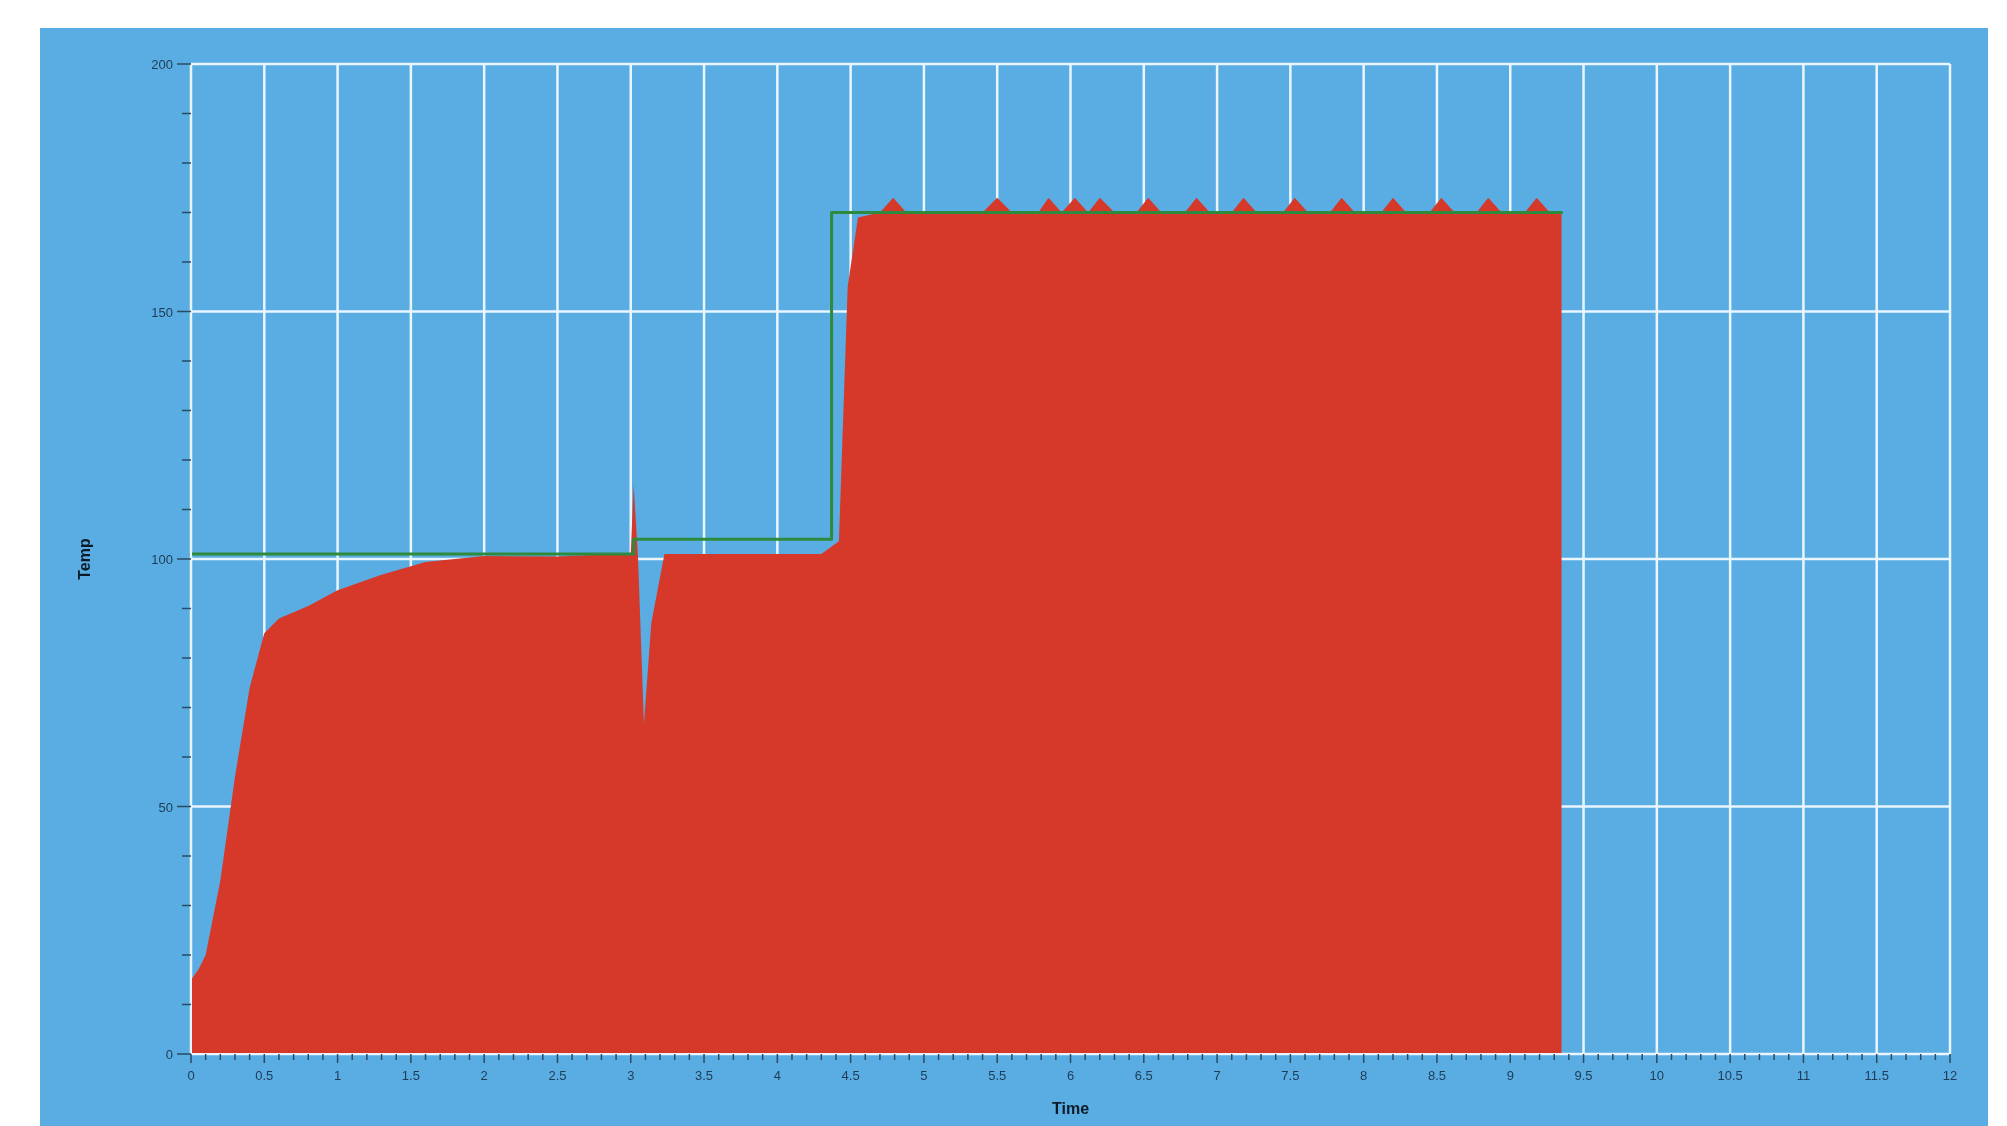 The width and height of the screenshot is (2007, 1126). I want to click on x-tick-label: 11, so click(1803, 1075).